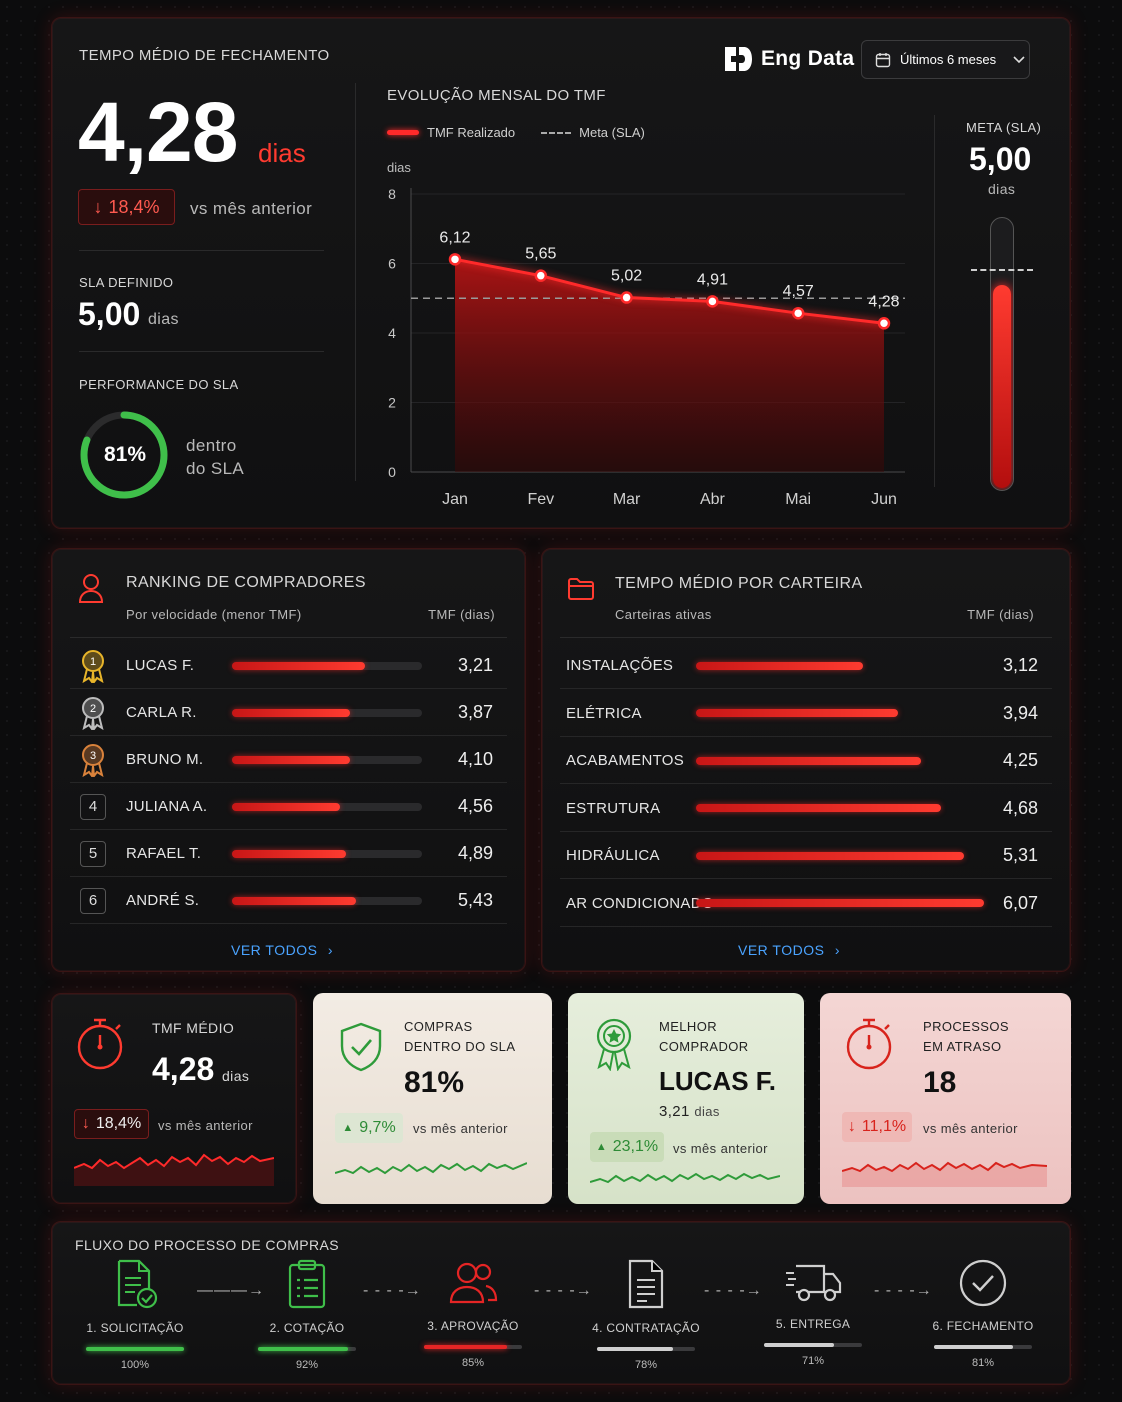  I want to click on eng-data-logo-icon, so click(738, 59).